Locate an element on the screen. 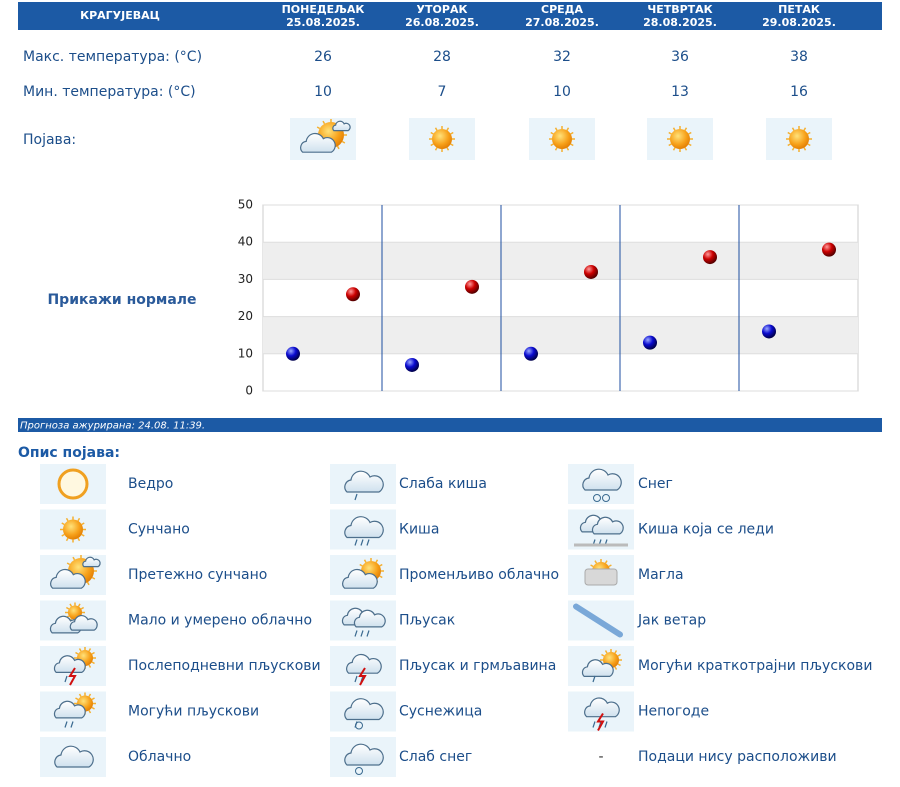 This screenshot has height=787, width=900. y-tick-label: 0 is located at coordinates (249, 391).